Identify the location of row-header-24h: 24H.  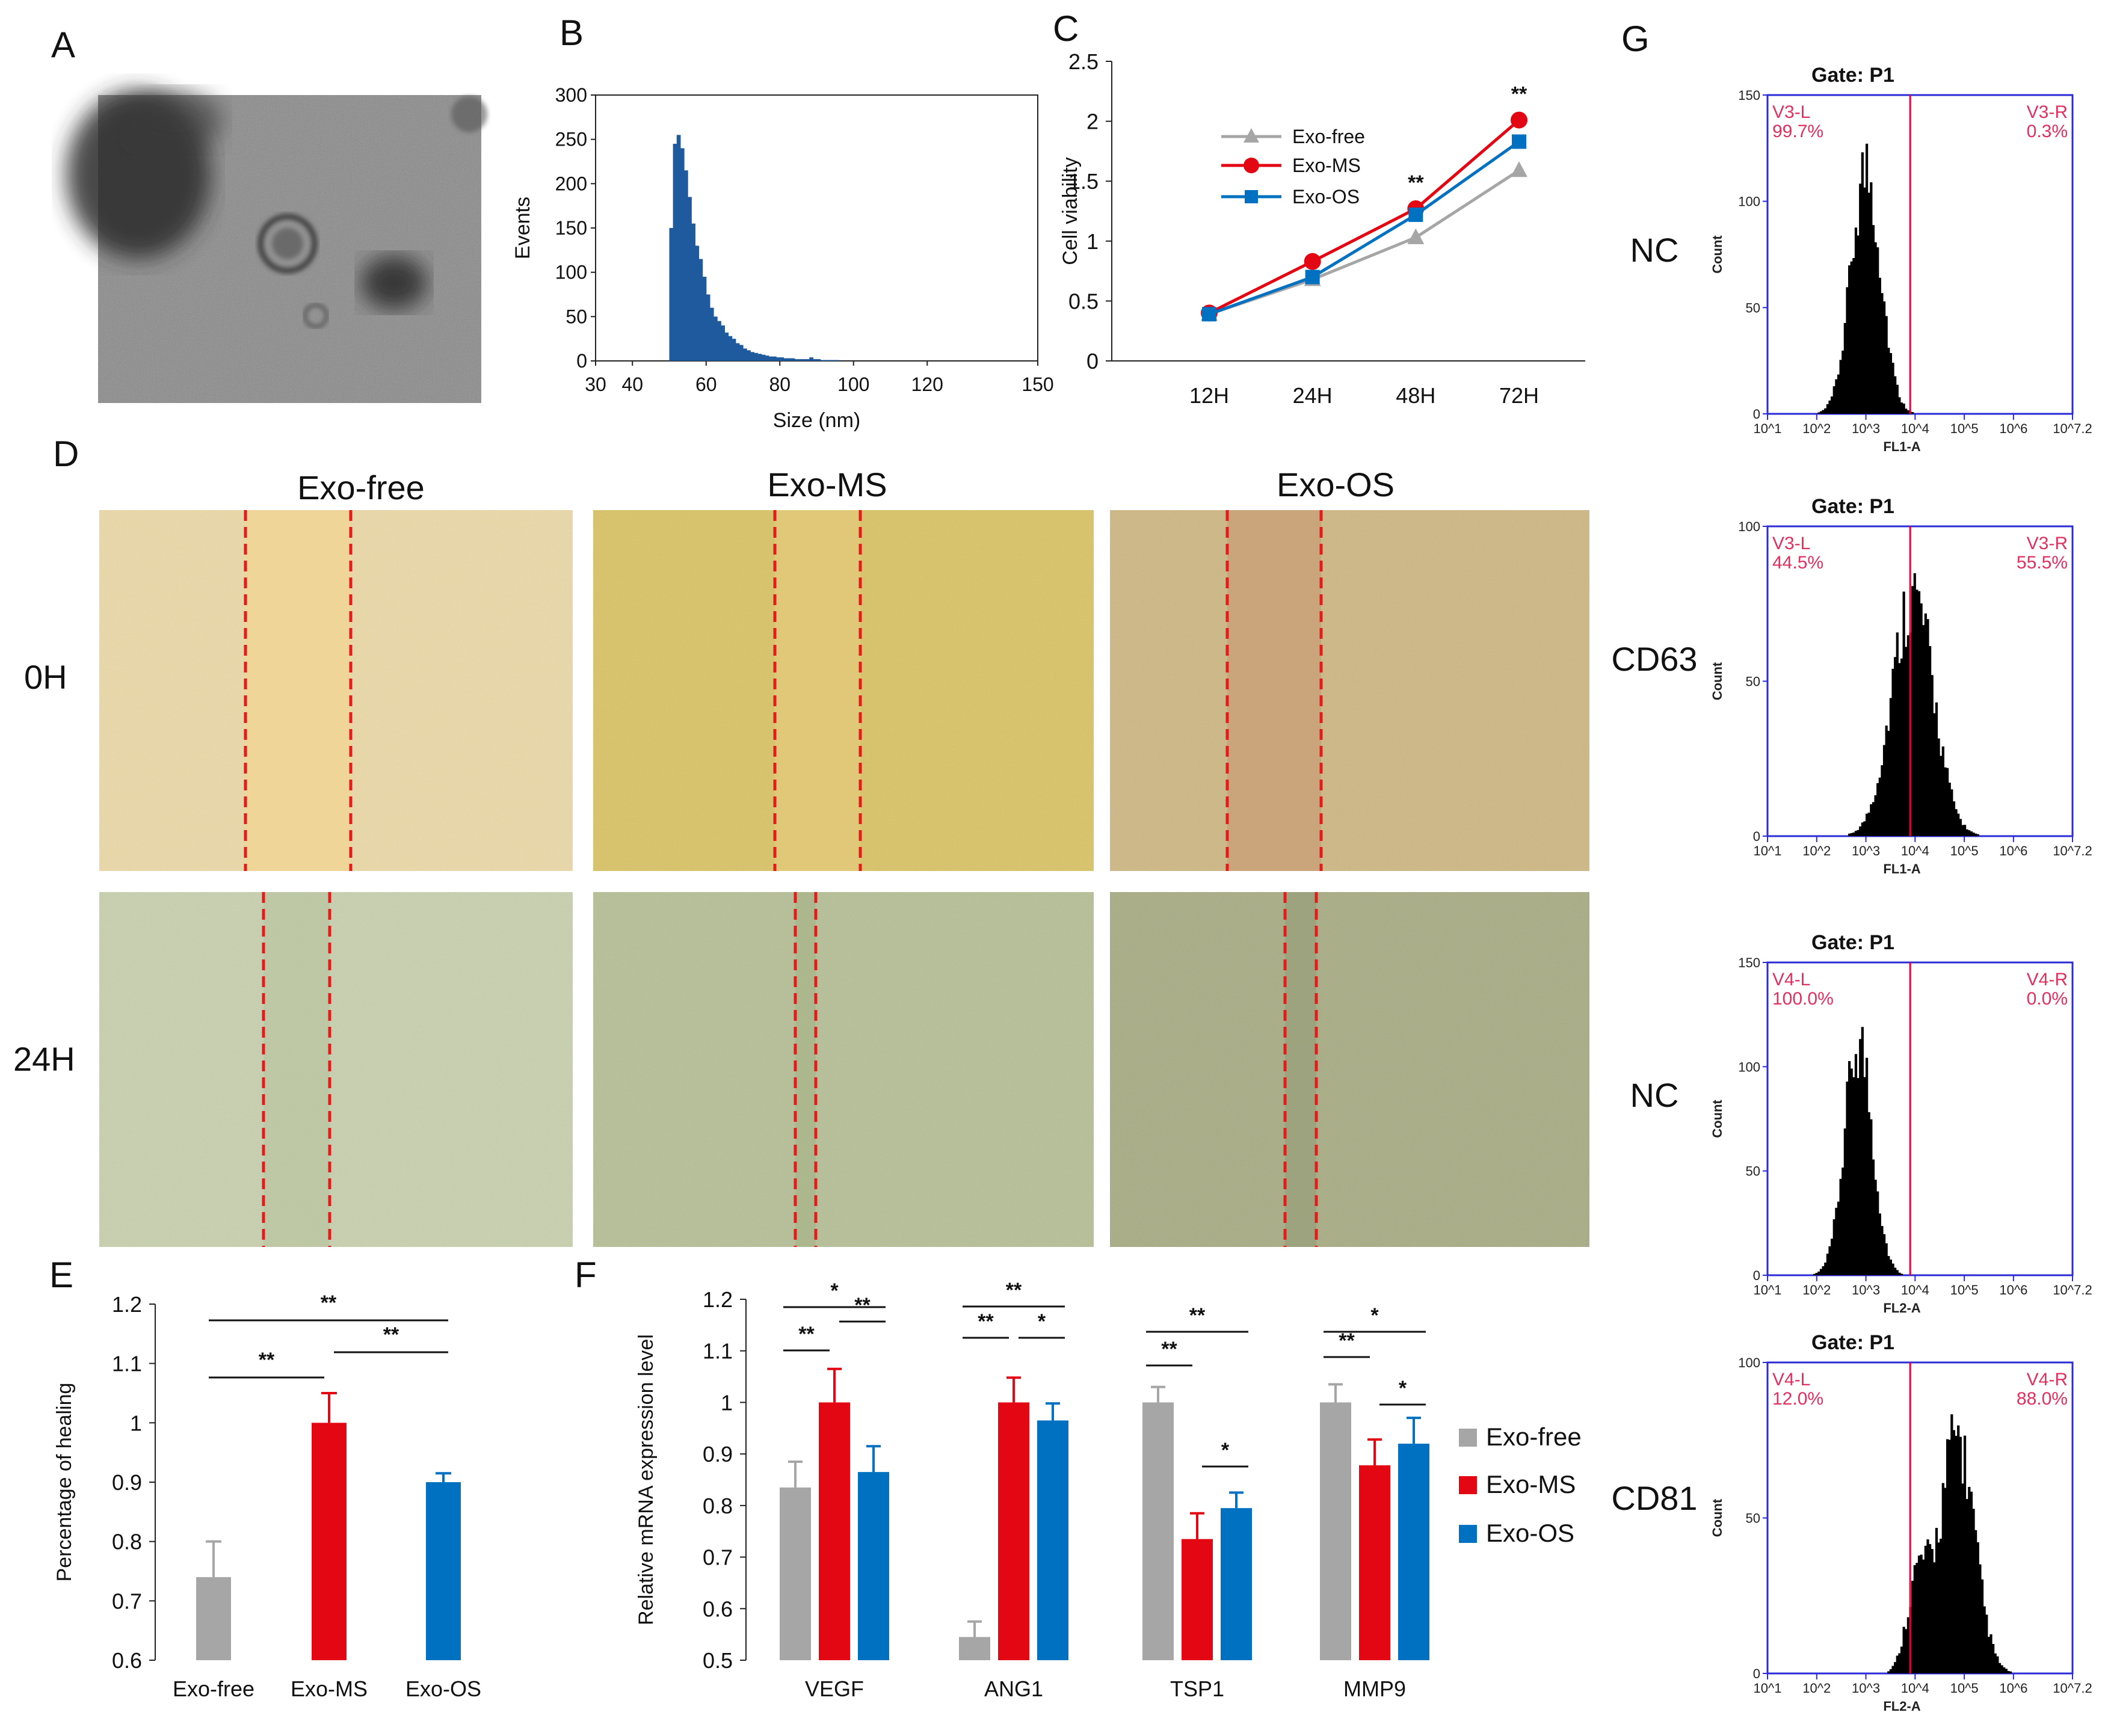
(44, 1059).